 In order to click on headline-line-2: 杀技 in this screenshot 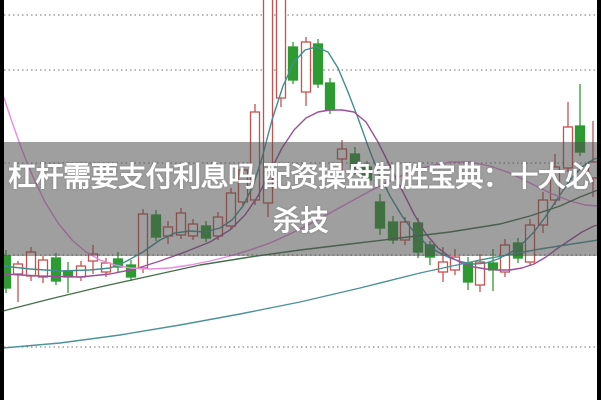, I will do `click(300, 220)`.